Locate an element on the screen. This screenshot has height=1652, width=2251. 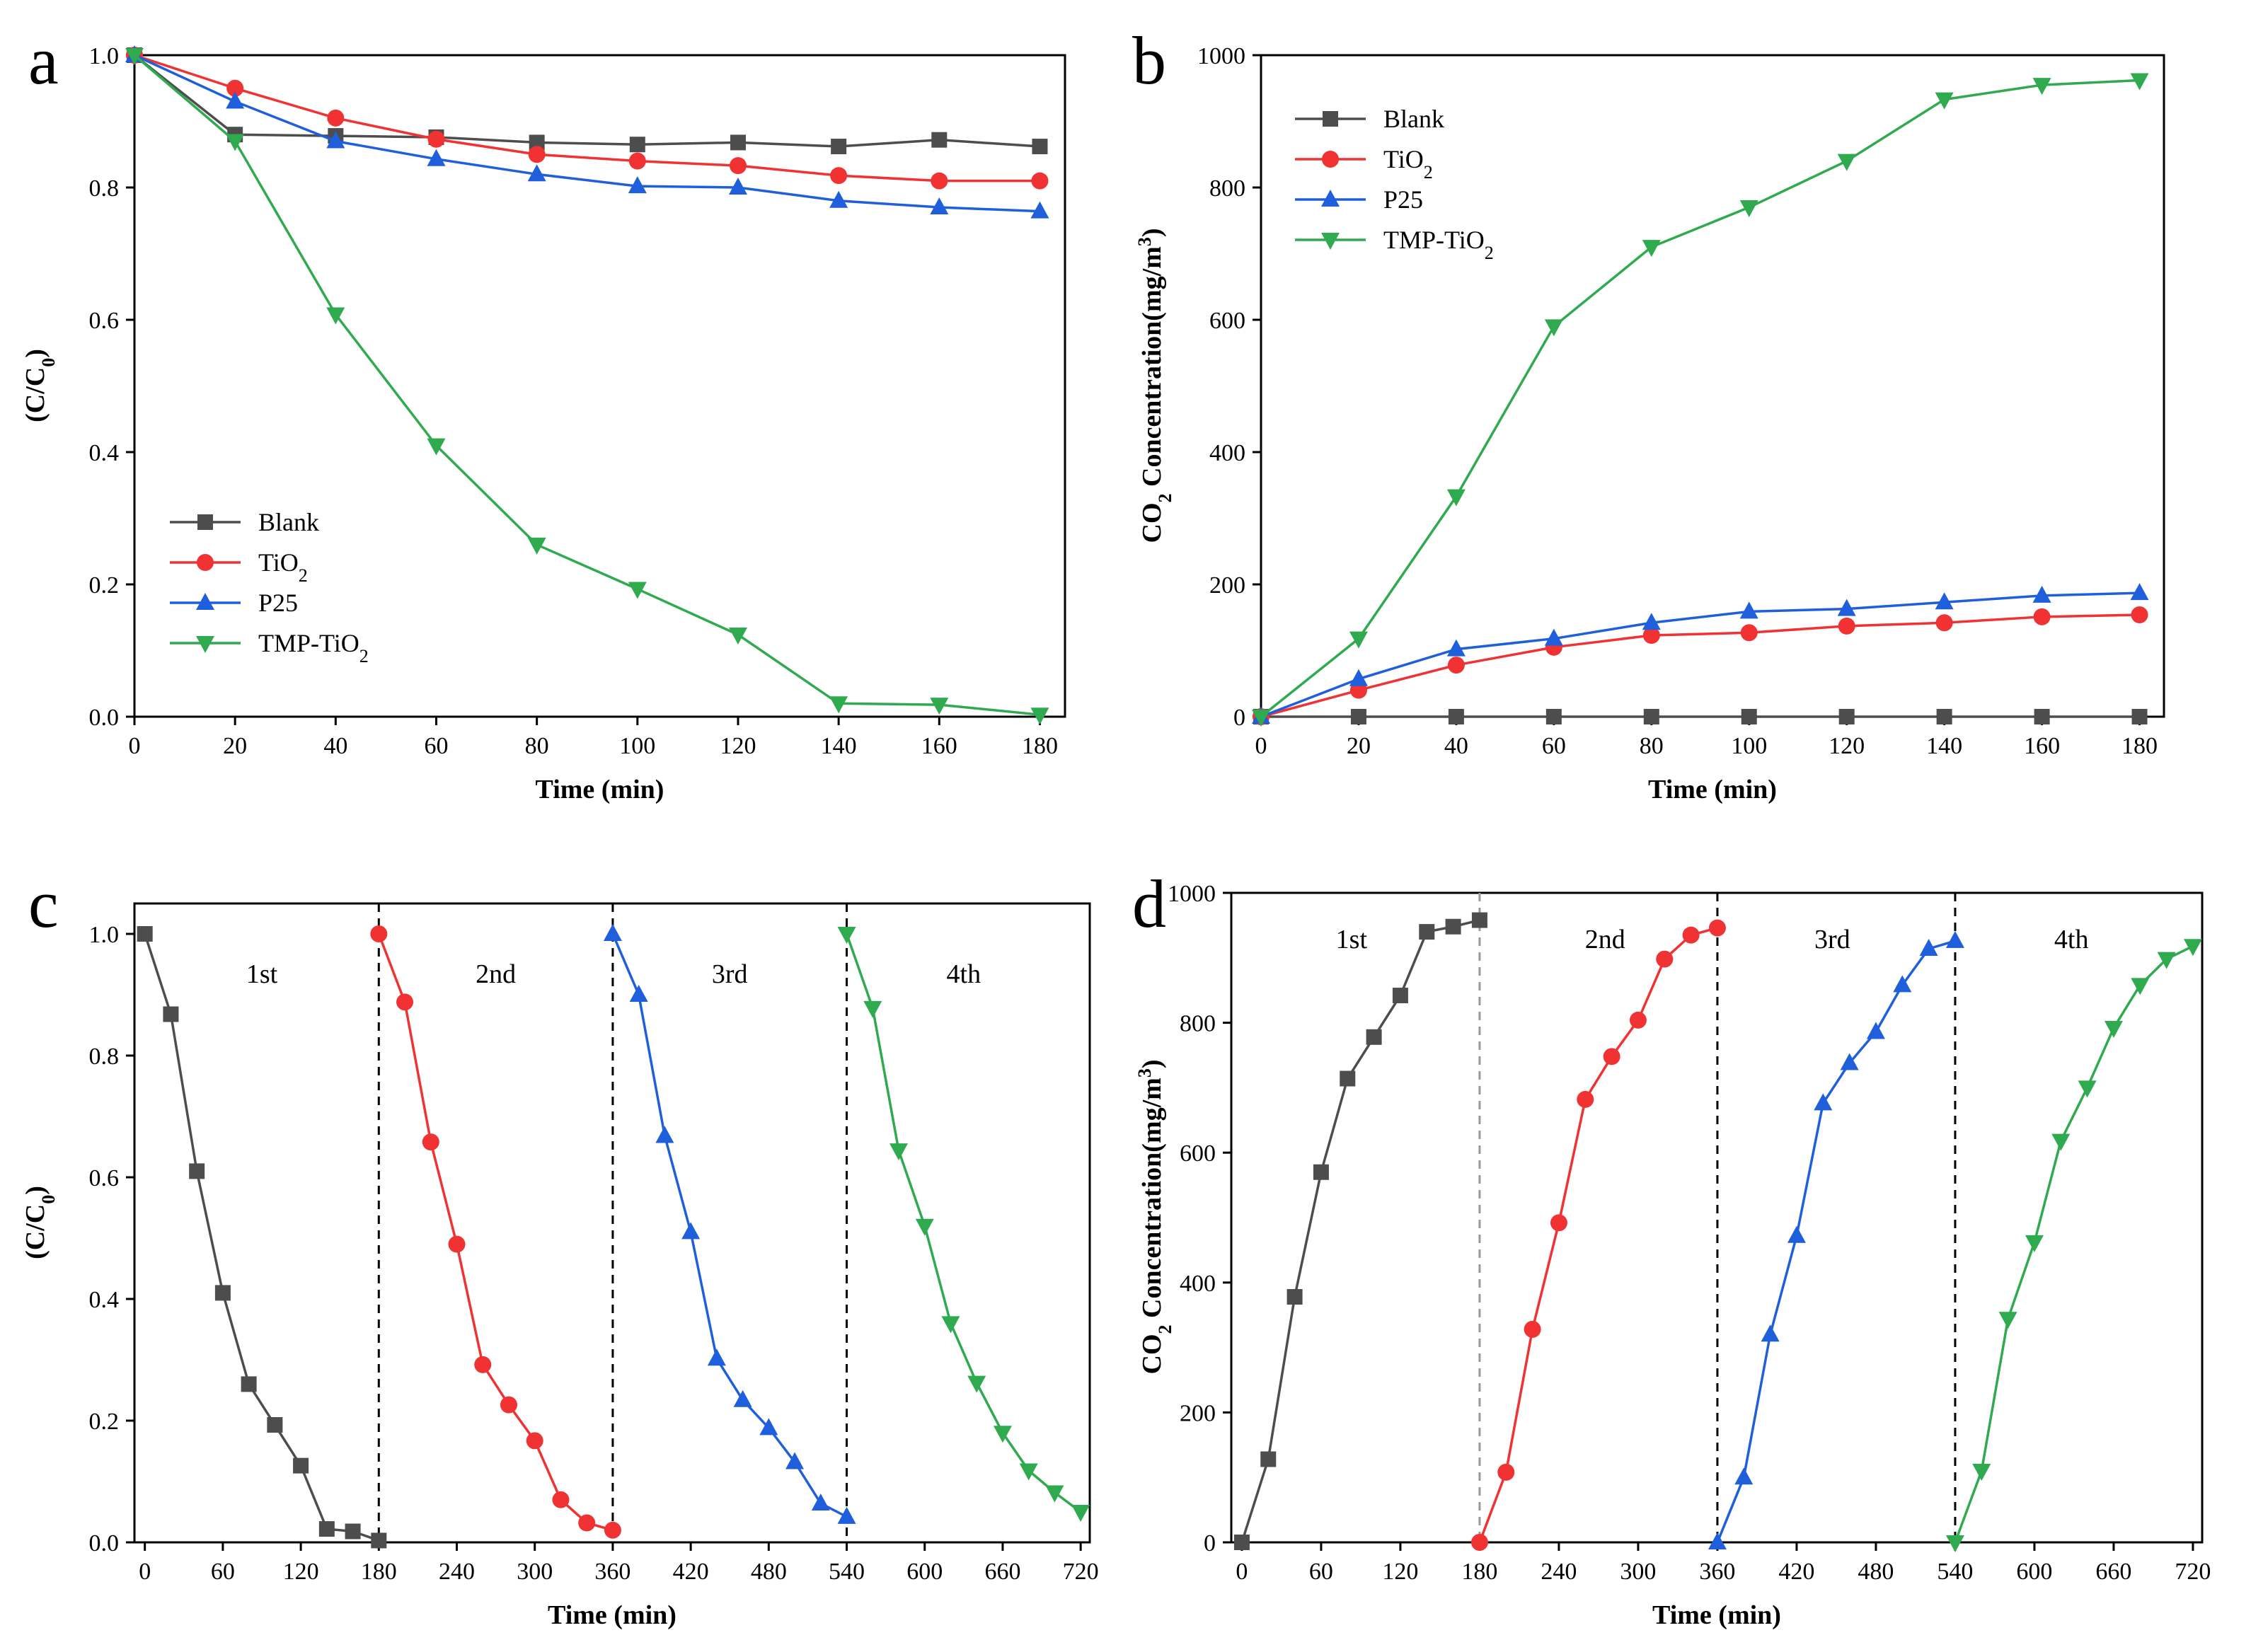
panel-letter: d is located at coordinates (1149, 904).